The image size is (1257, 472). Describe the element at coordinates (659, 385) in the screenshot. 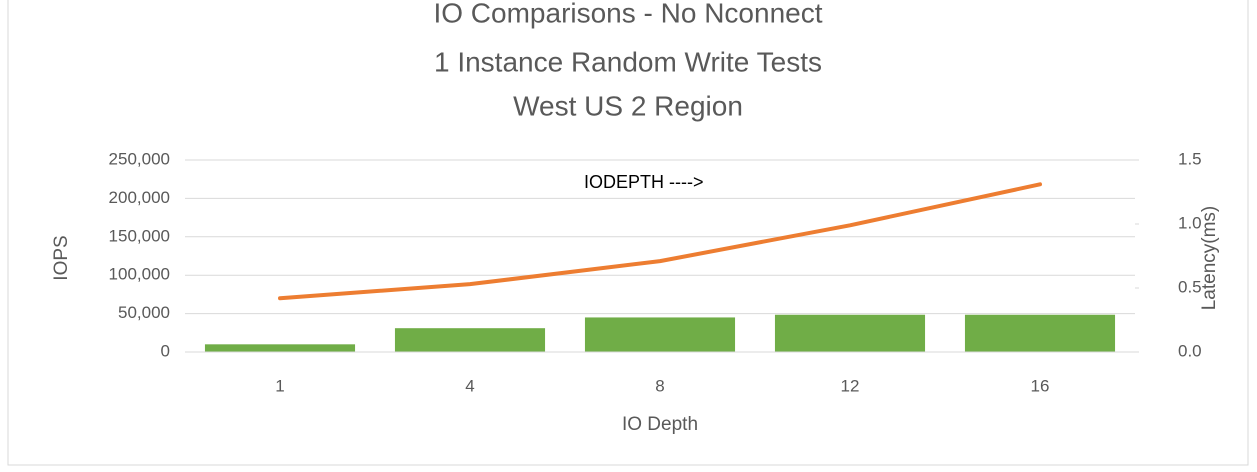

I see `x-tick-label: 8` at that location.